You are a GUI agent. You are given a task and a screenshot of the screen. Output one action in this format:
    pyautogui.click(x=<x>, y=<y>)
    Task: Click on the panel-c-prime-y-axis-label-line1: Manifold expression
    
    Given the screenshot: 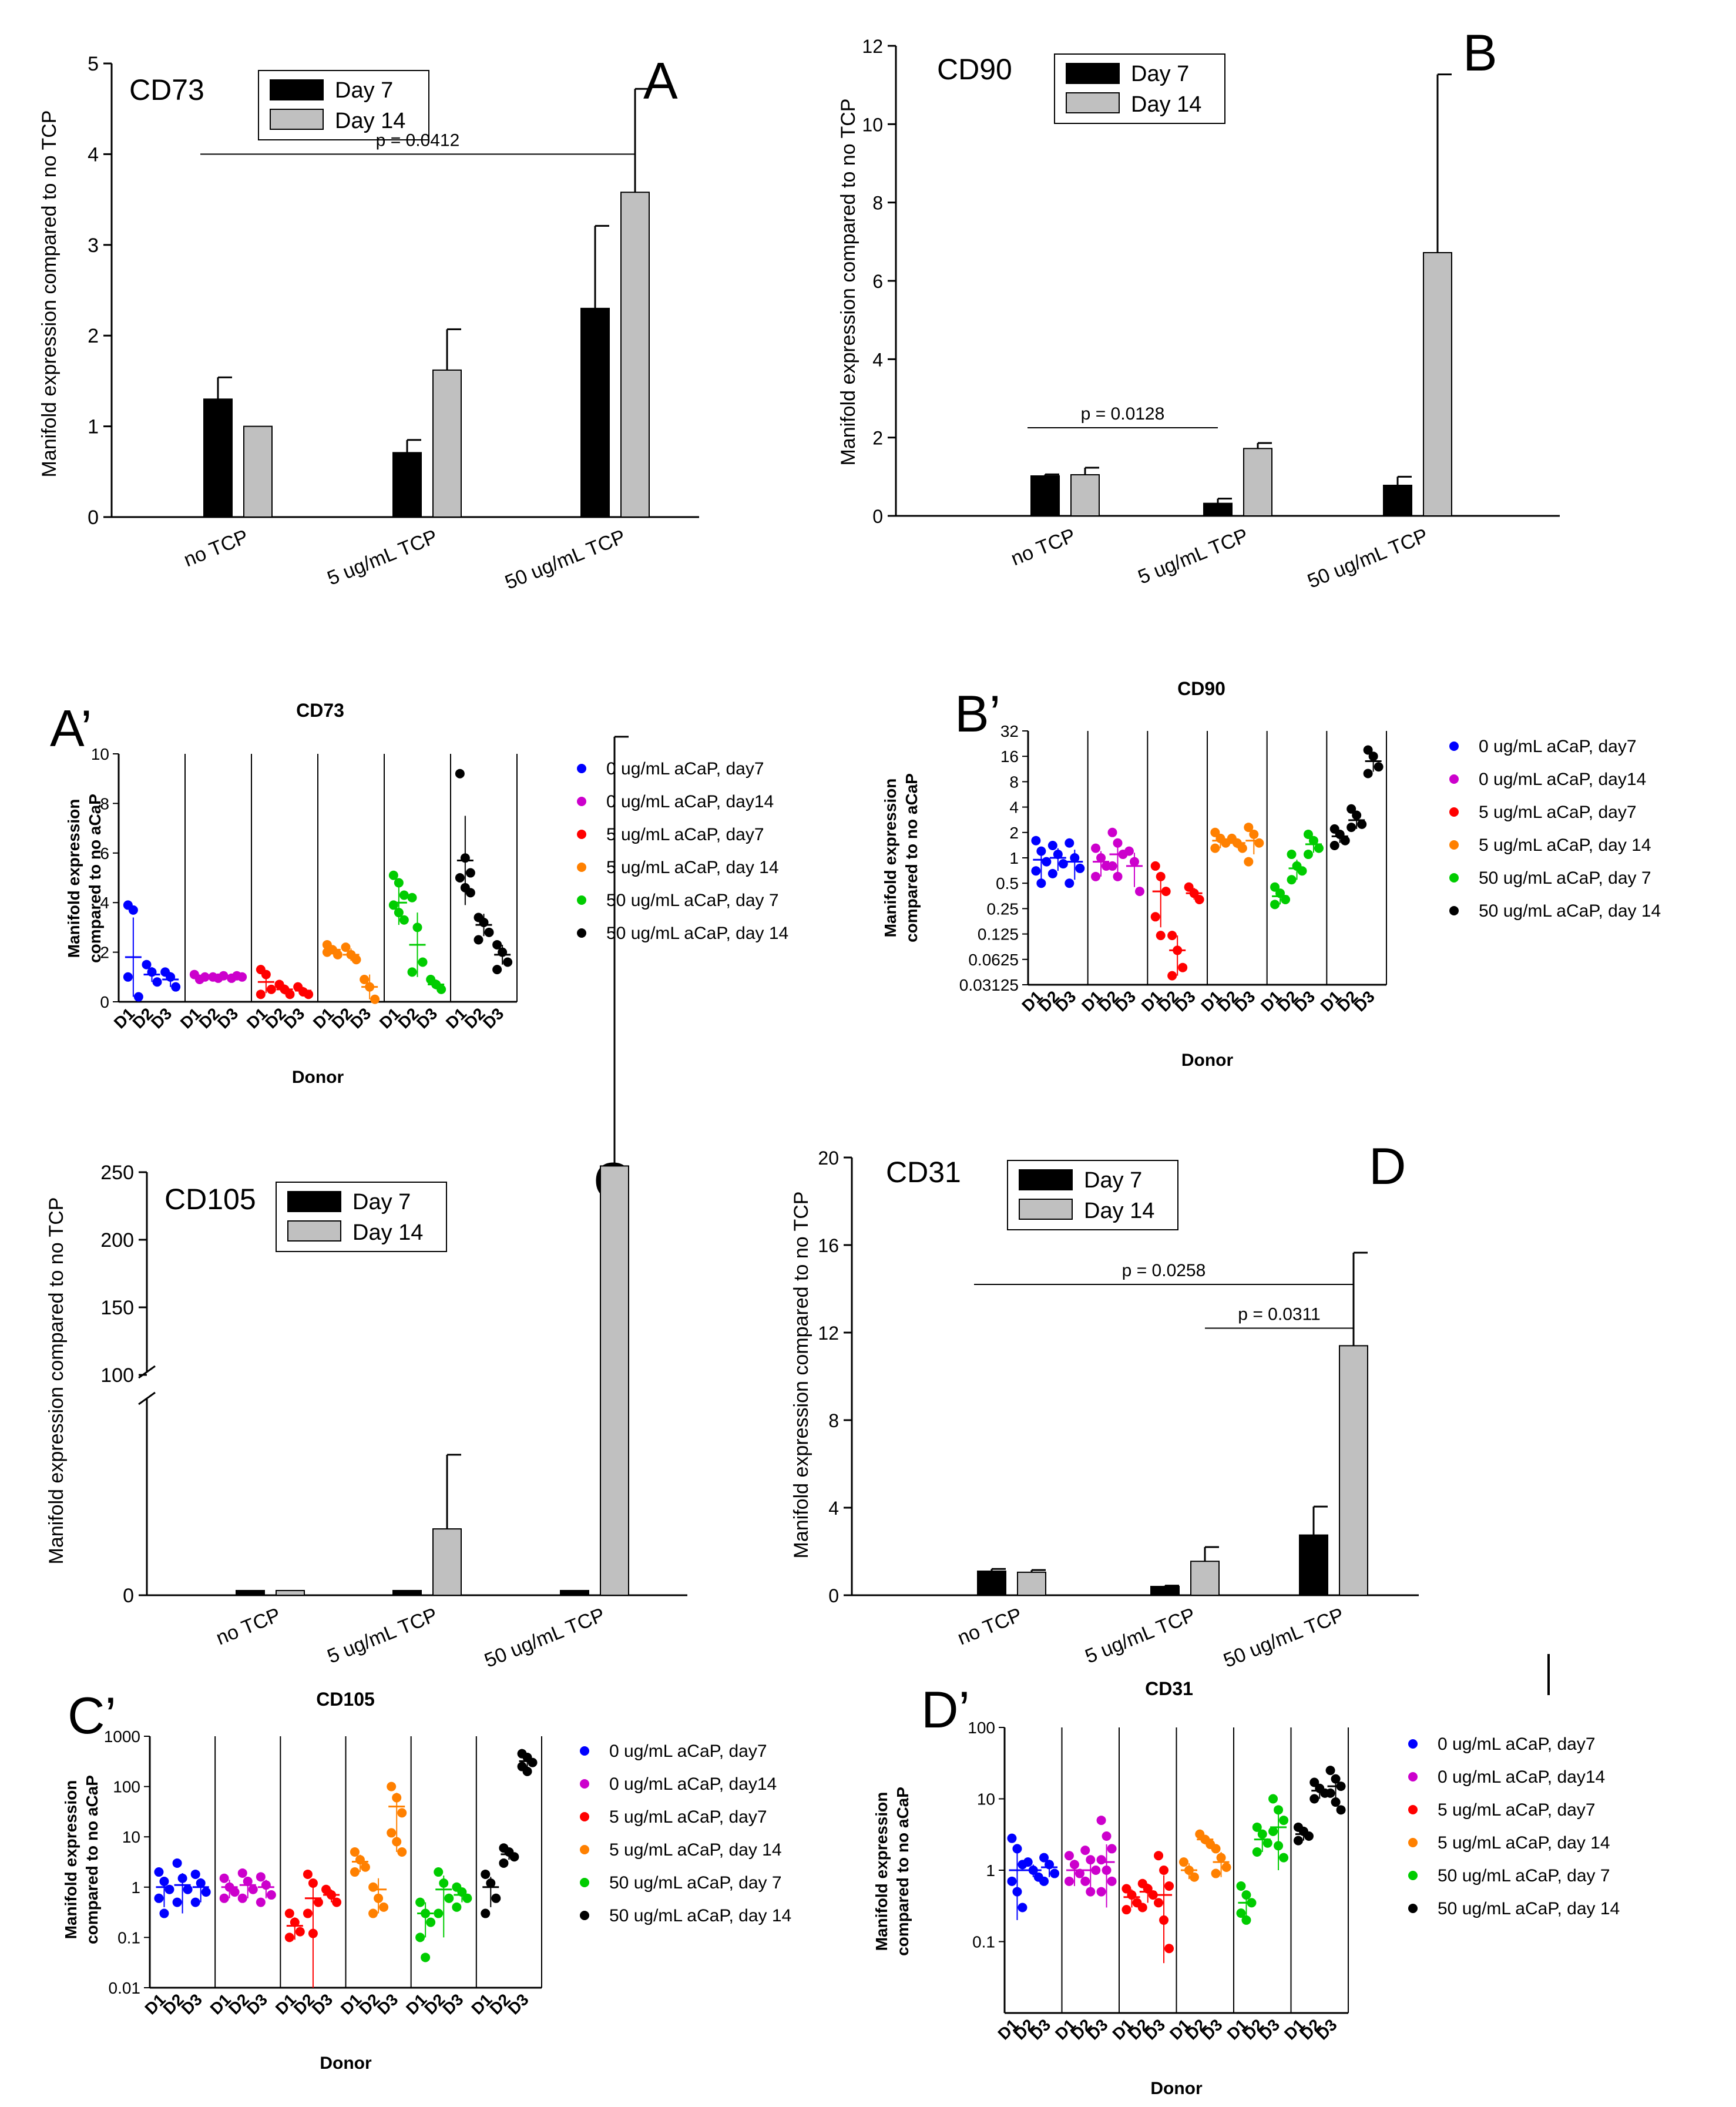 What is the action you would take?
    pyautogui.click(x=71, y=1860)
    